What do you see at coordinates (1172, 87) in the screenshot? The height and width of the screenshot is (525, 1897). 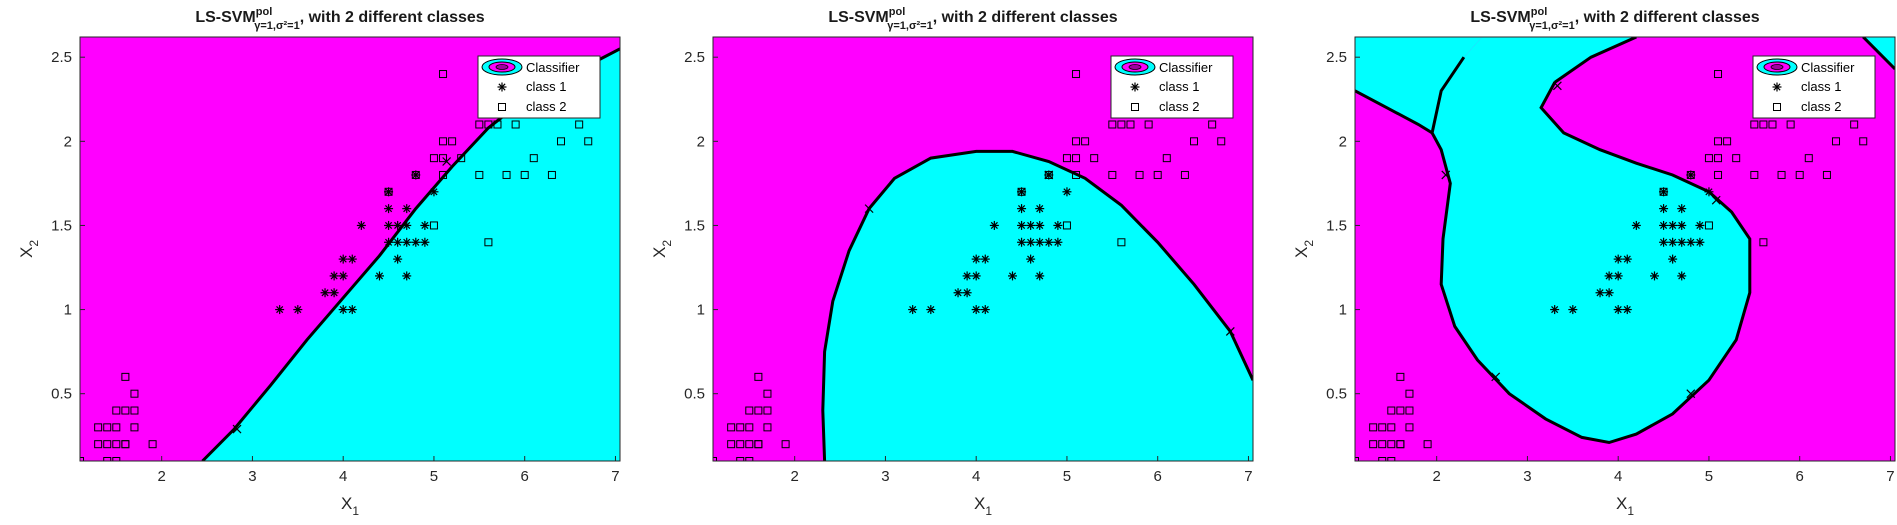 I see `legend: Classifier class 1 class 2` at bounding box center [1172, 87].